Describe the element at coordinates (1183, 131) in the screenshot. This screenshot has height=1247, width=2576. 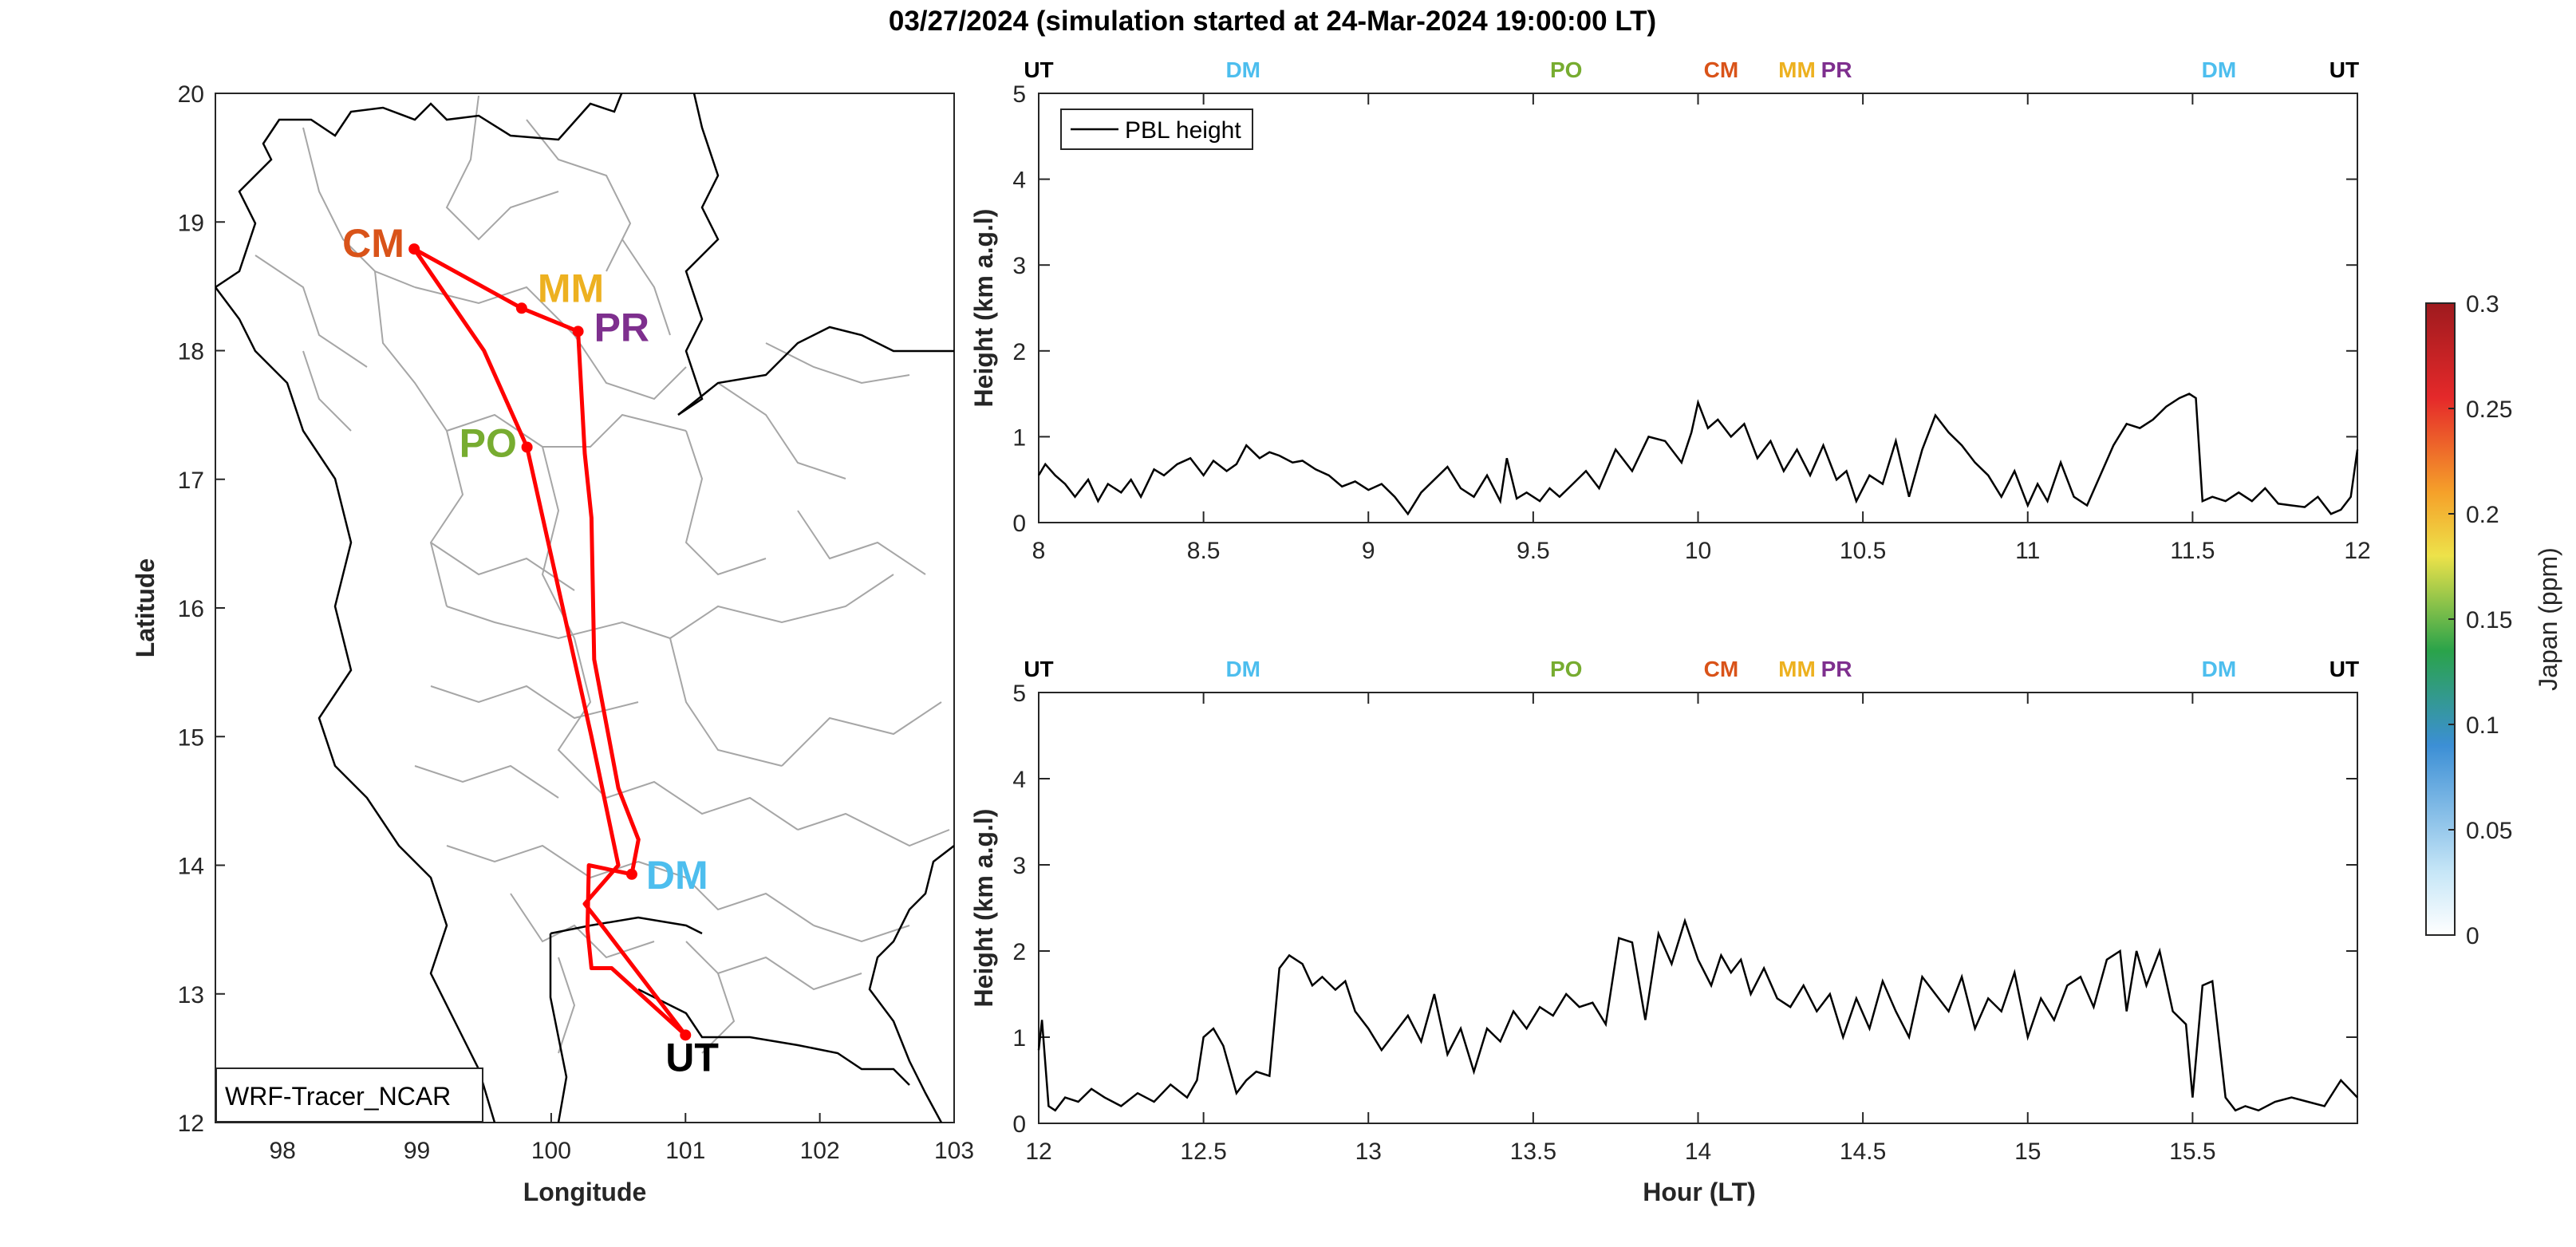
I see `legend-entry: PBL height` at that location.